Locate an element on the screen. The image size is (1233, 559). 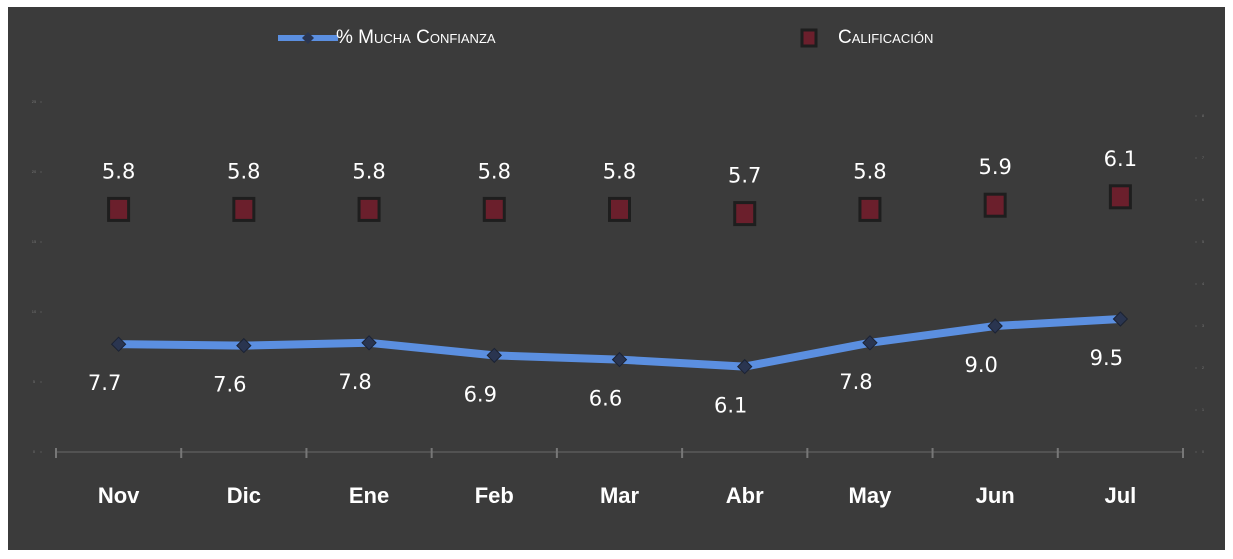
y-tick-label: 5 is located at coordinates (34, 381).